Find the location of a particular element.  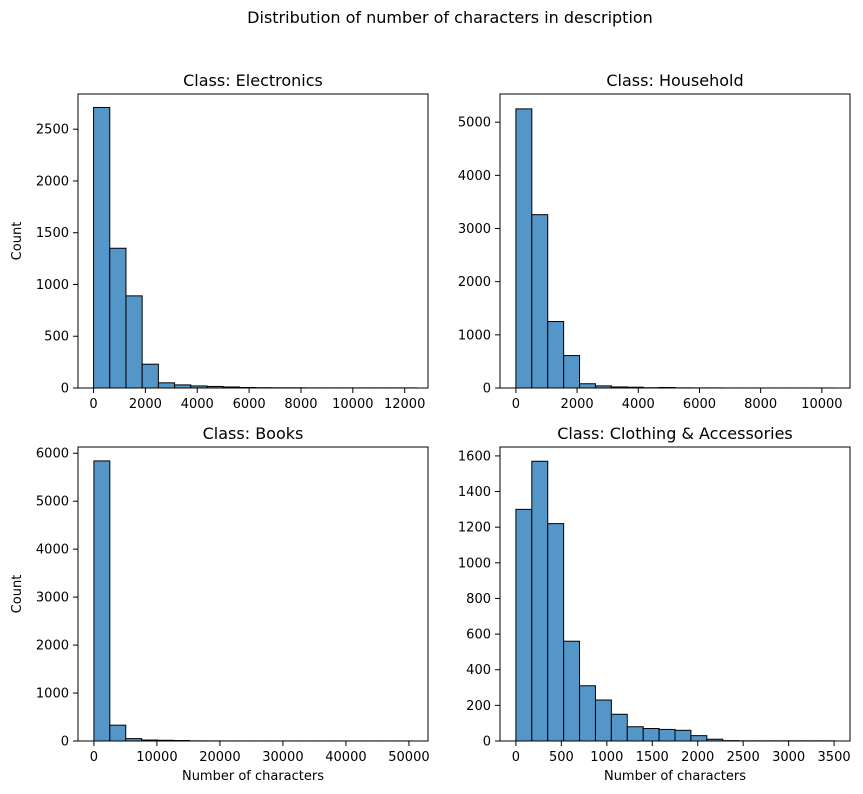

y-tick-label: 1200 is located at coordinates (474, 528).